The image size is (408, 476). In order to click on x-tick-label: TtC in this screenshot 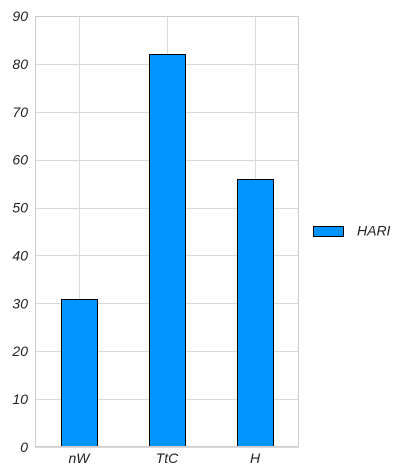, I will do `click(167, 458)`.